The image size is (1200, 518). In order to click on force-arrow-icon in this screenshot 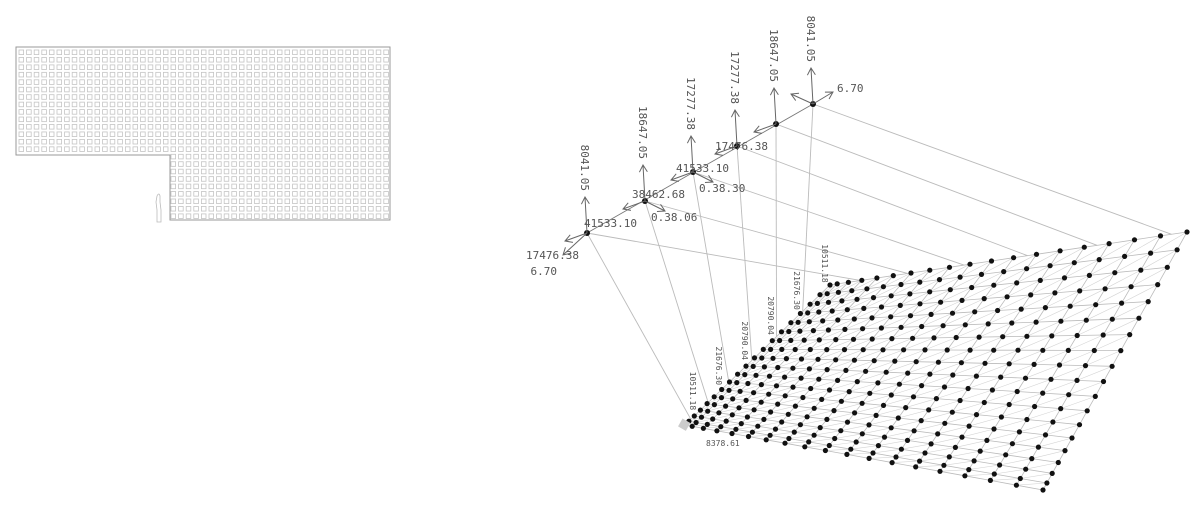, I will do `click(691, 153)`.